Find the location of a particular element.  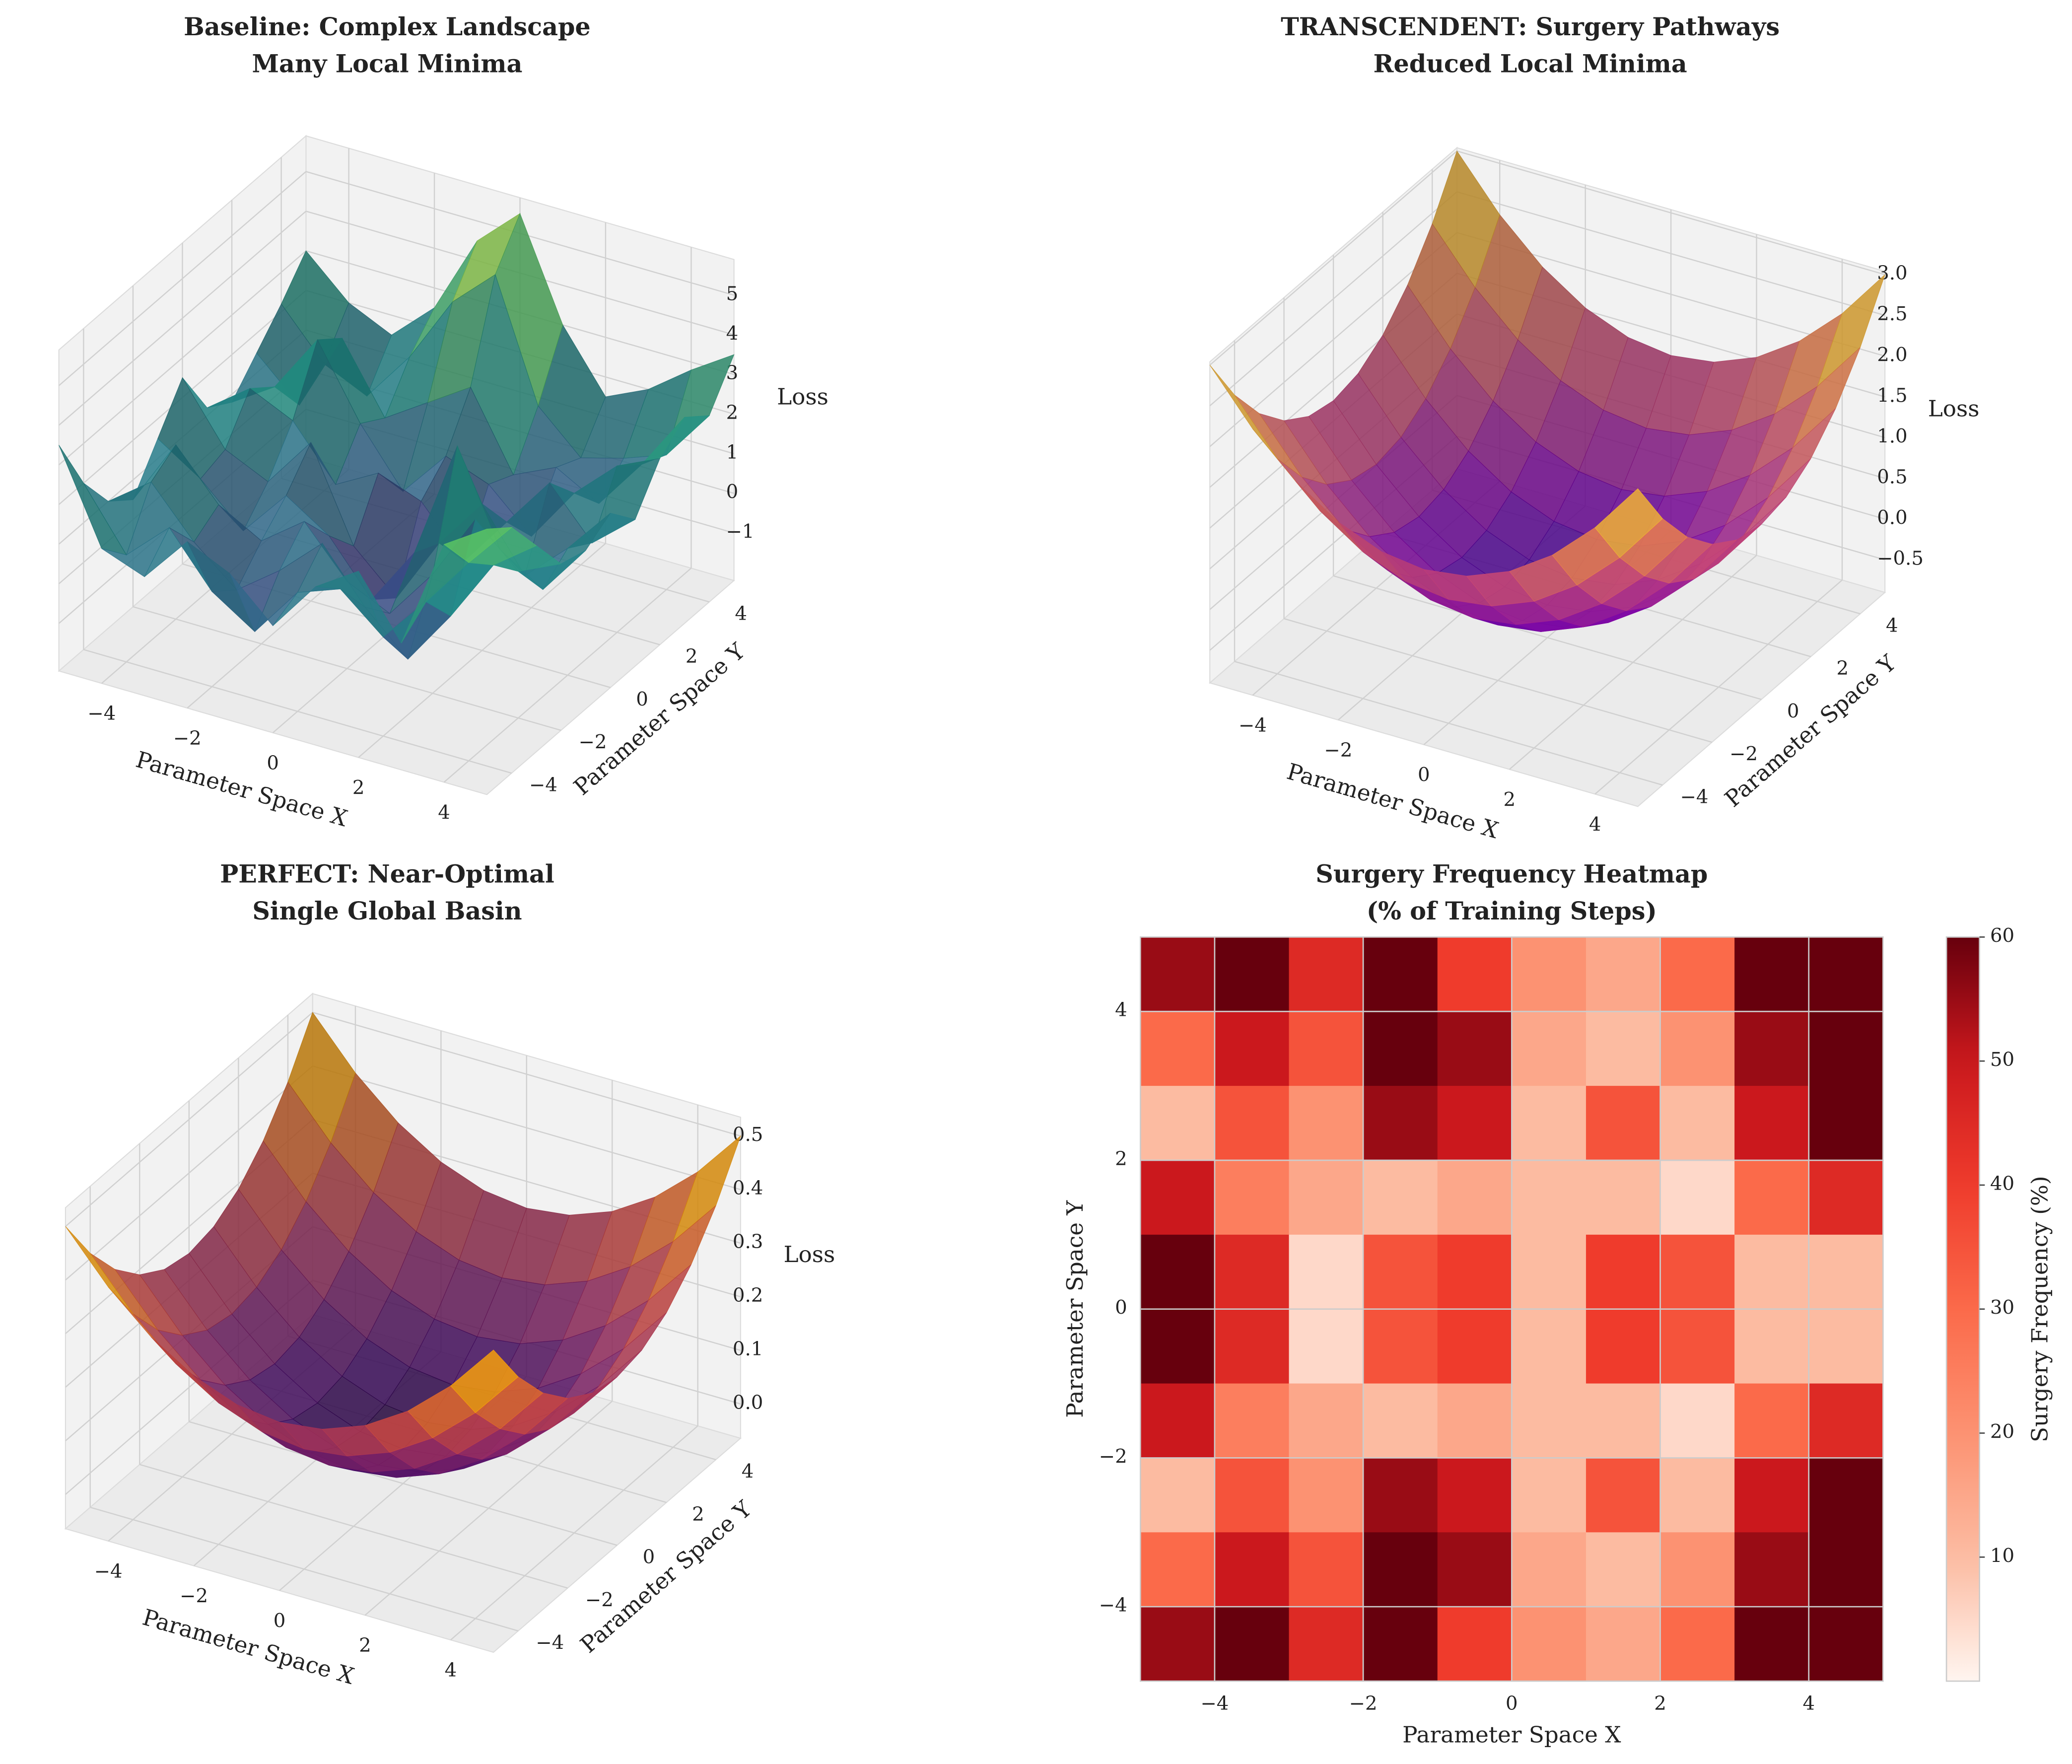

colorbar-tick-label: 60 is located at coordinates (2002, 935).